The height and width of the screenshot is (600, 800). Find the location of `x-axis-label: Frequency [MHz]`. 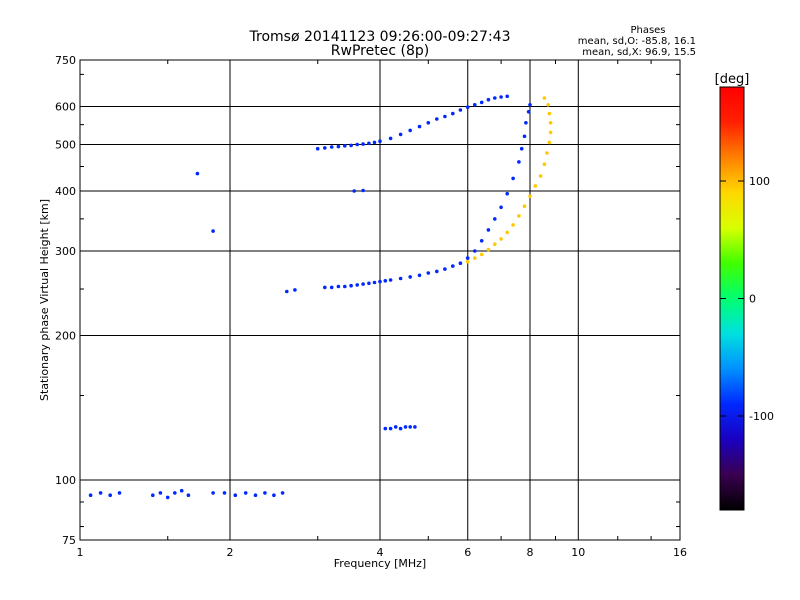

x-axis-label: Frequency [MHz] is located at coordinates (380, 563).